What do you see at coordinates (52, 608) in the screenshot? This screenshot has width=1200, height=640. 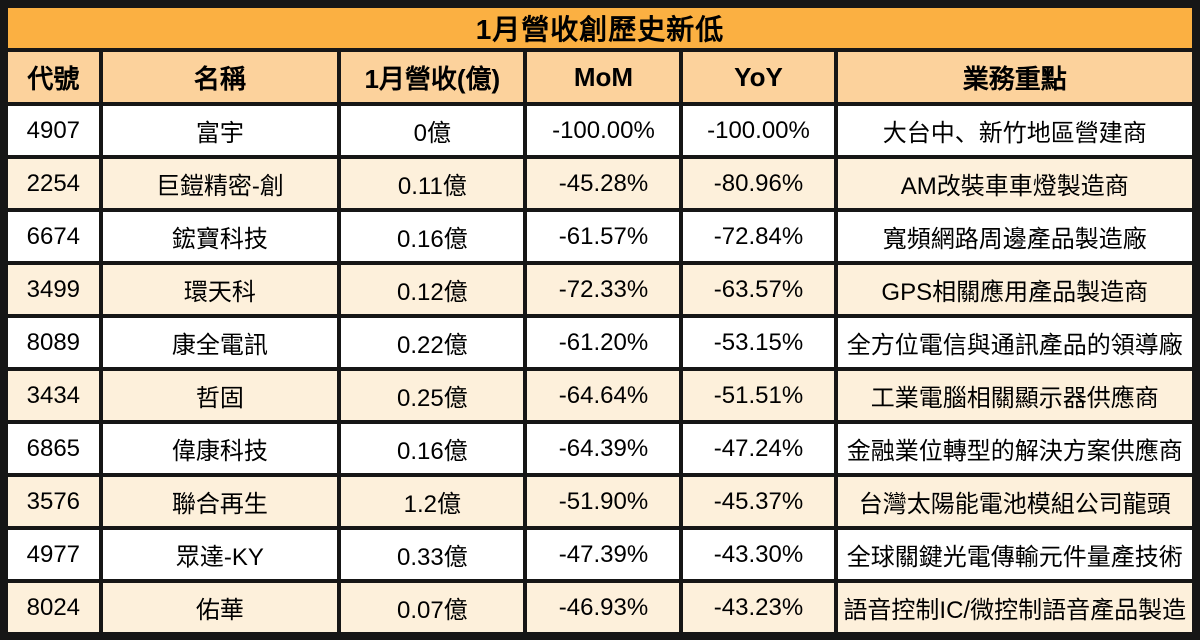 I see `cell-code: 8024` at bounding box center [52, 608].